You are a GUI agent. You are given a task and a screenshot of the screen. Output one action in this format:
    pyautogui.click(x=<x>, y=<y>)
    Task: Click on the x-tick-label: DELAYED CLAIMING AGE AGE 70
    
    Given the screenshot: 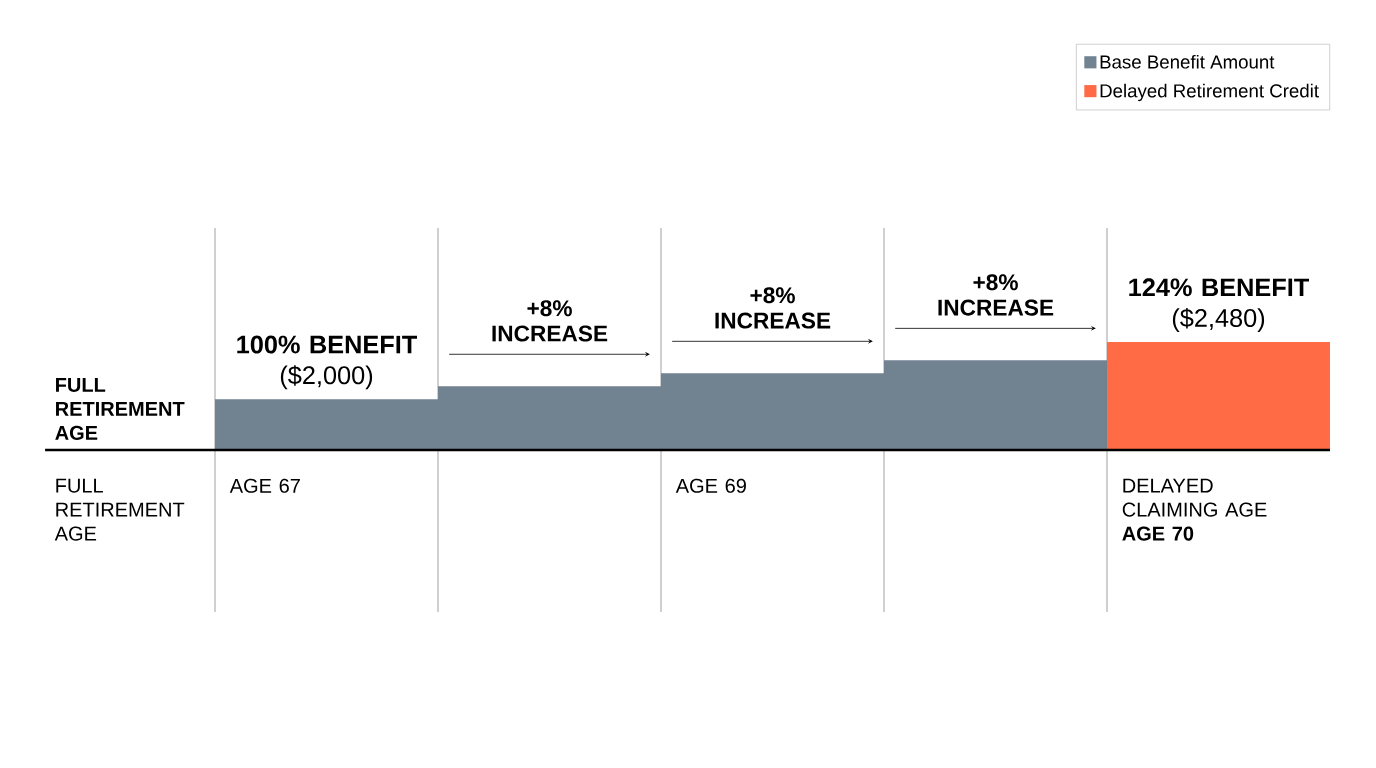 What is the action you would take?
    pyautogui.click(x=1194, y=509)
    